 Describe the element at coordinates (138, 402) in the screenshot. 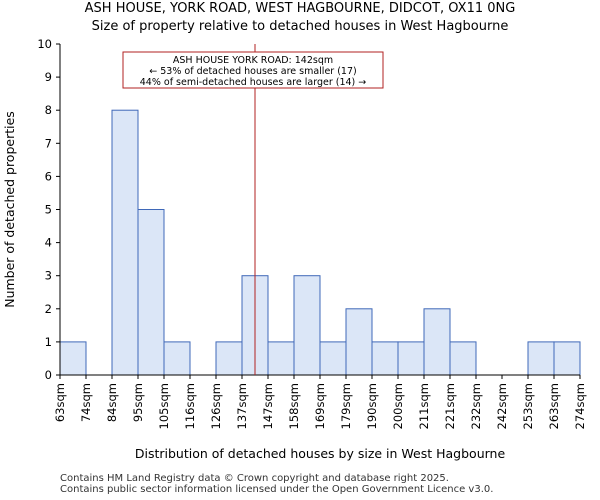

I see `x-tick-label: 95sqm` at that location.